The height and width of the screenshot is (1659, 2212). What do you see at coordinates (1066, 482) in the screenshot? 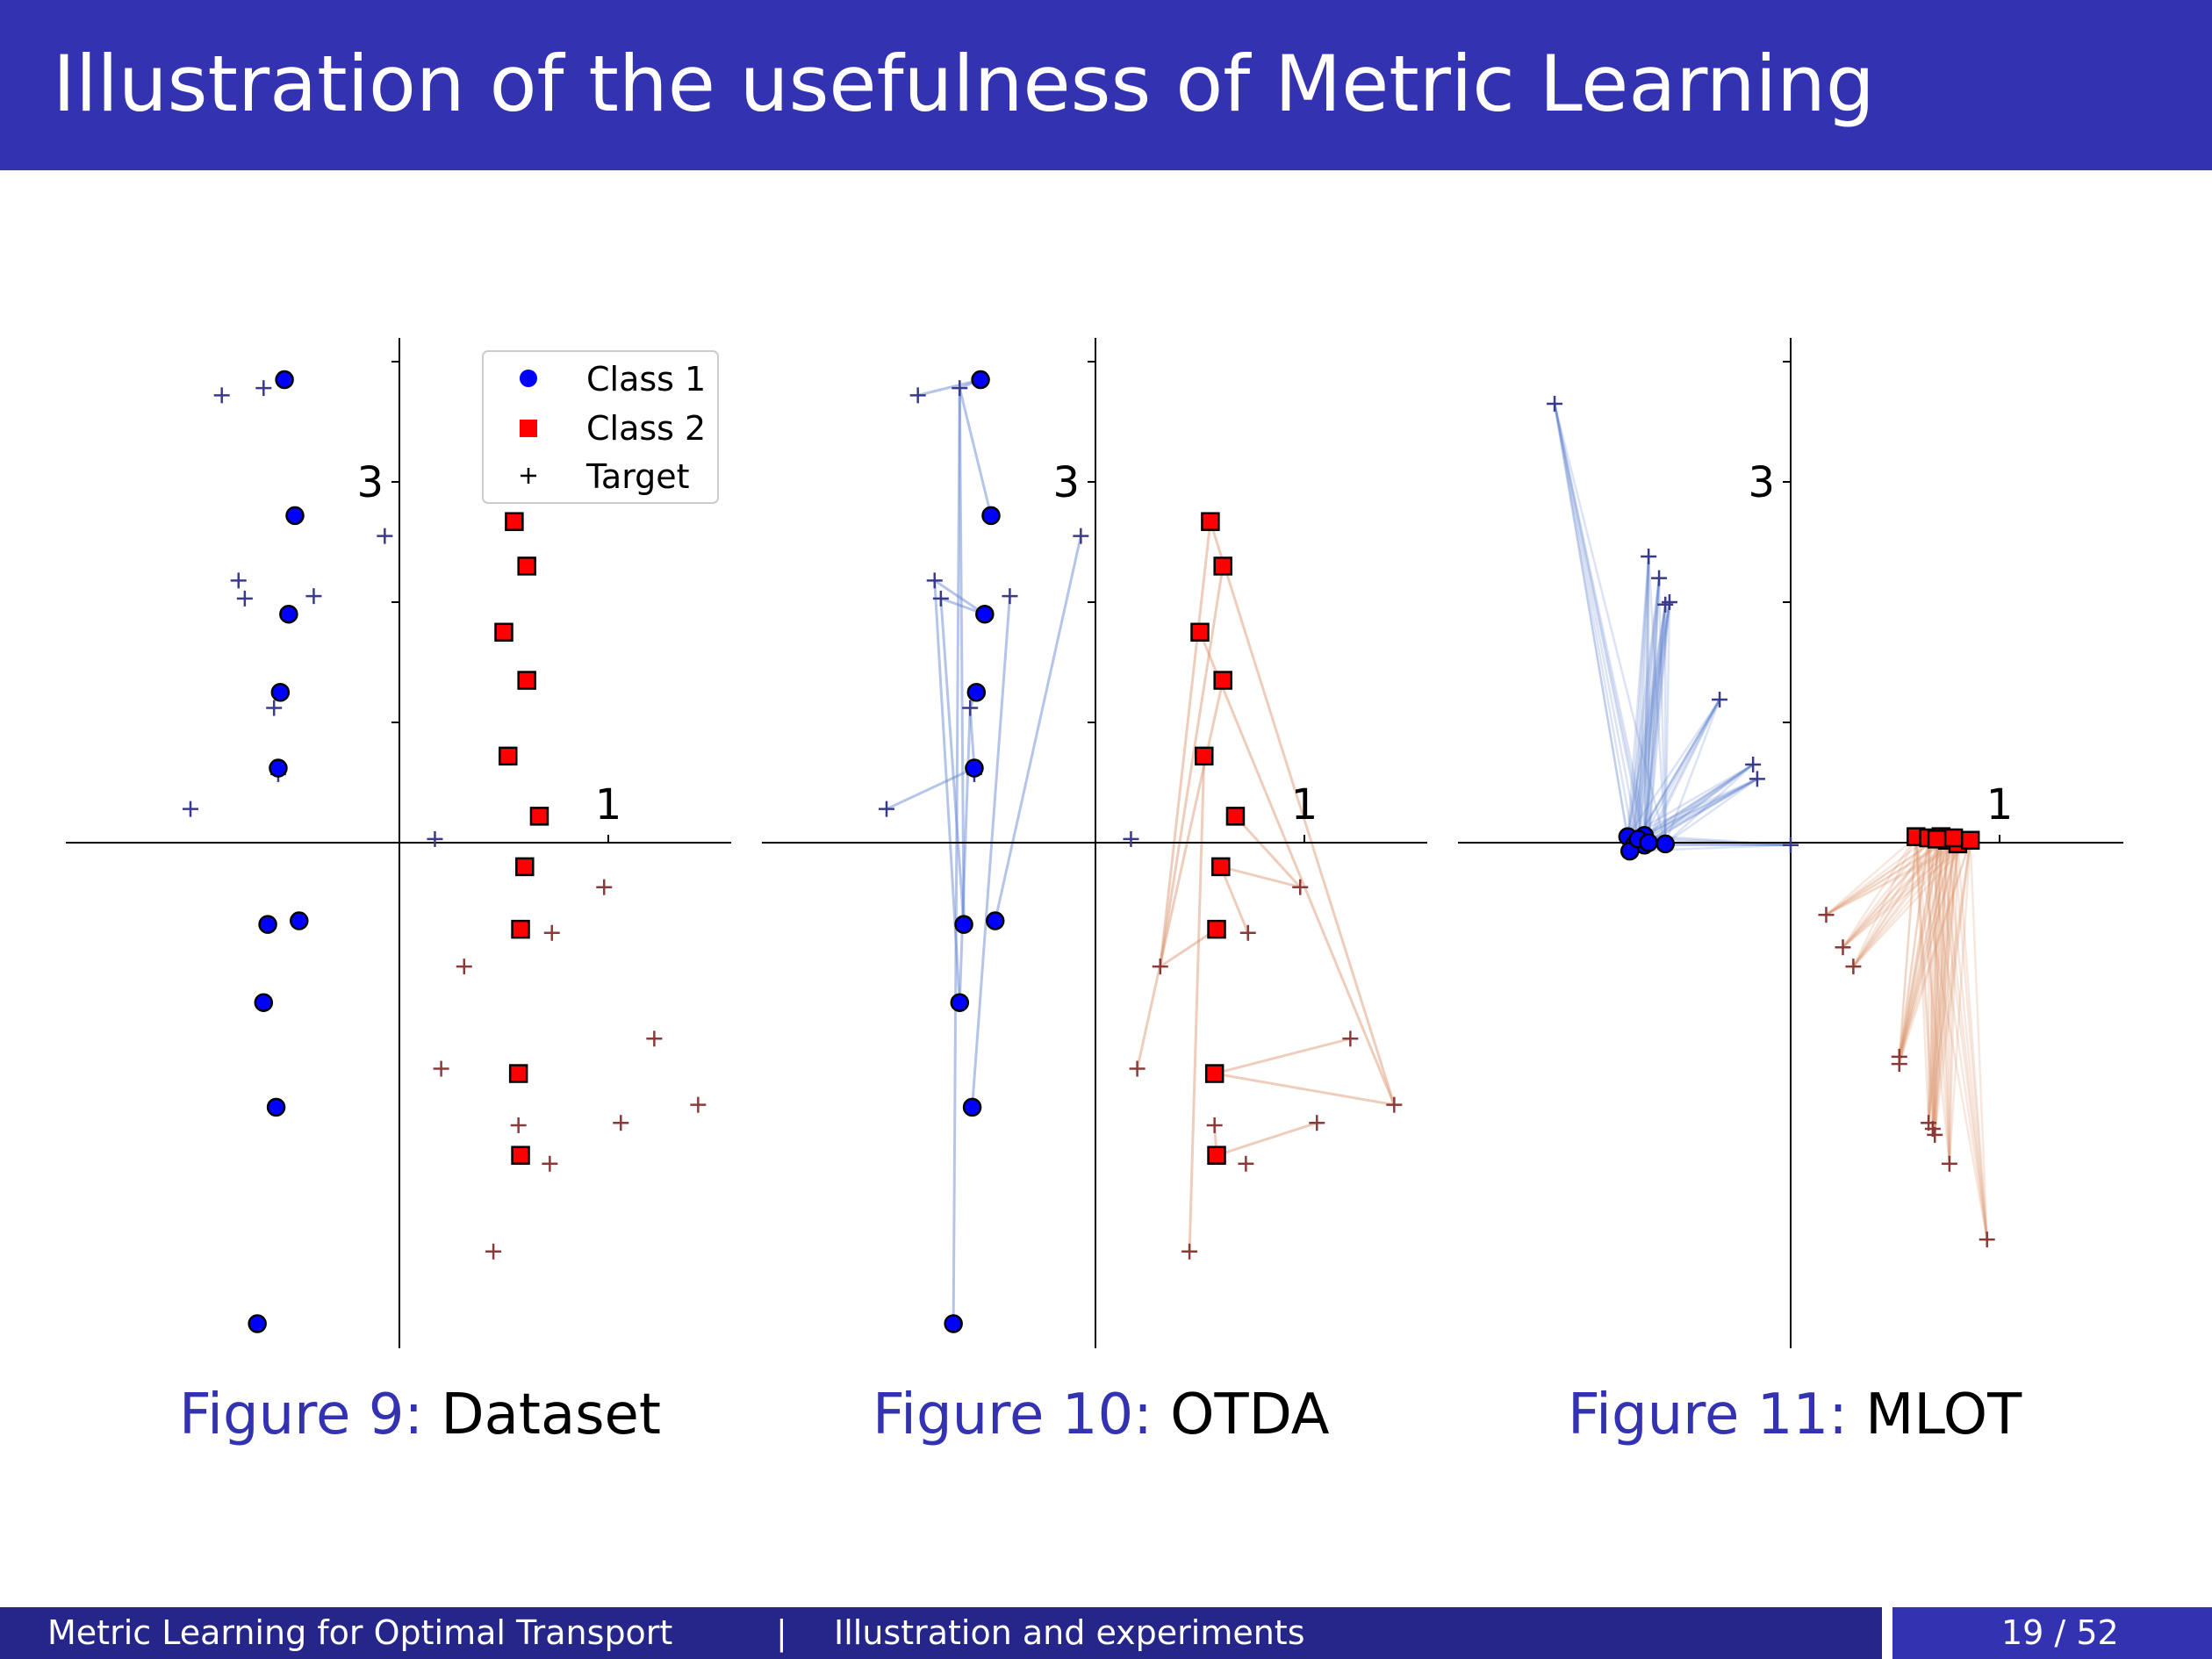
I see `y-tick-label: 3` at bounding box center [1066, 482].